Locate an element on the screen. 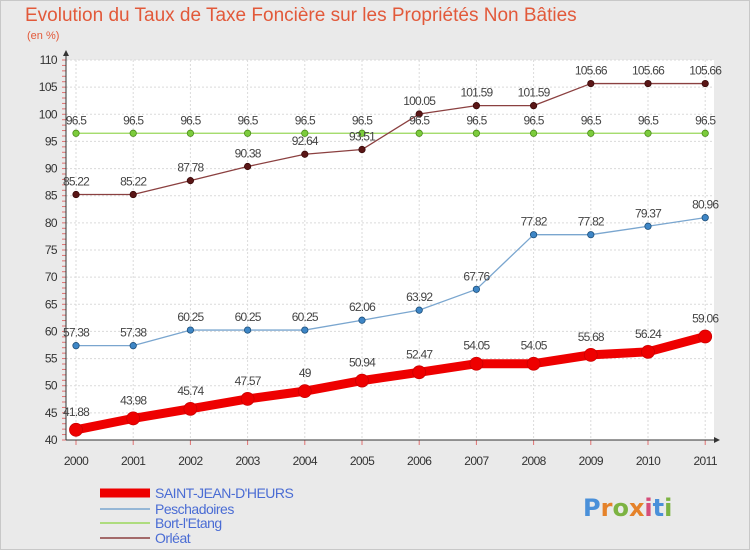 The image size is (750, 550). data-label: 55.68 is located at coordinates (591, 337).